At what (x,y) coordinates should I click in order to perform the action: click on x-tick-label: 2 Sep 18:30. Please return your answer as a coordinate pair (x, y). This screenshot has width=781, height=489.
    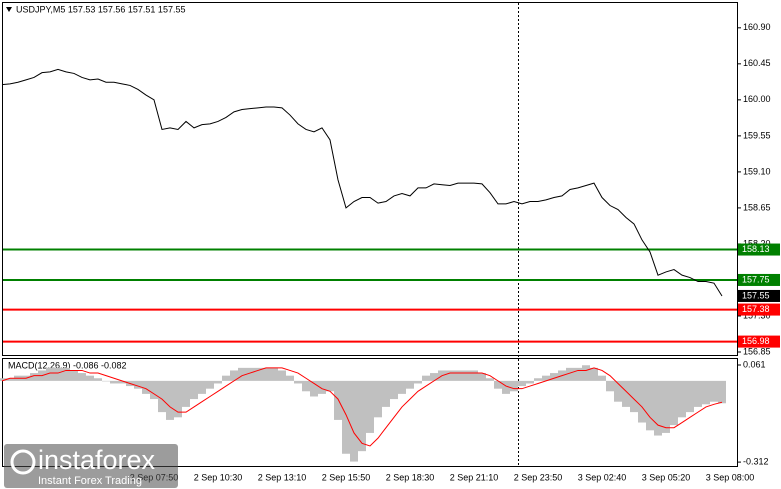
    Looking at the image, I should click on (410, 477).